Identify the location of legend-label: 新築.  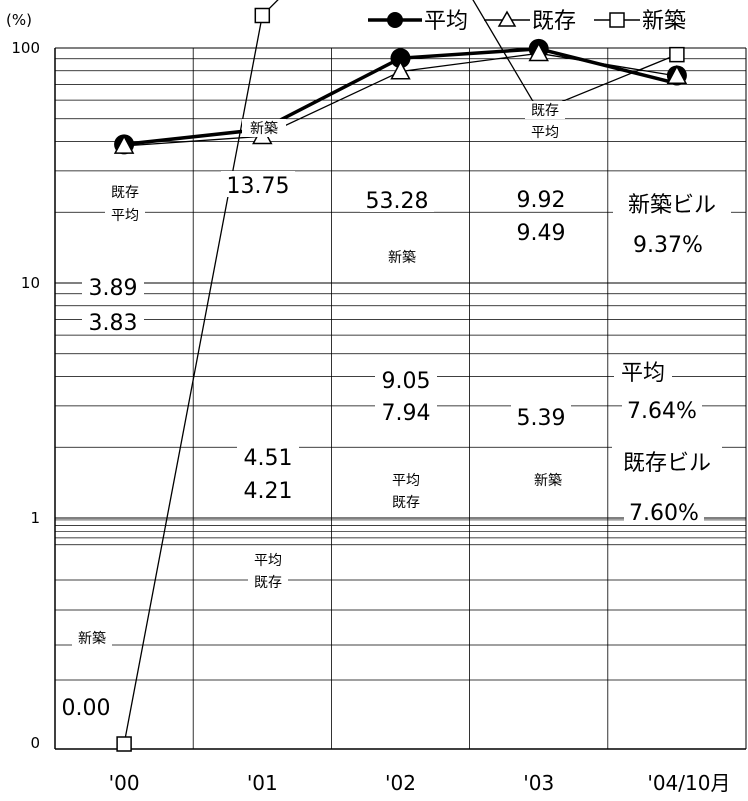
(664, 21).